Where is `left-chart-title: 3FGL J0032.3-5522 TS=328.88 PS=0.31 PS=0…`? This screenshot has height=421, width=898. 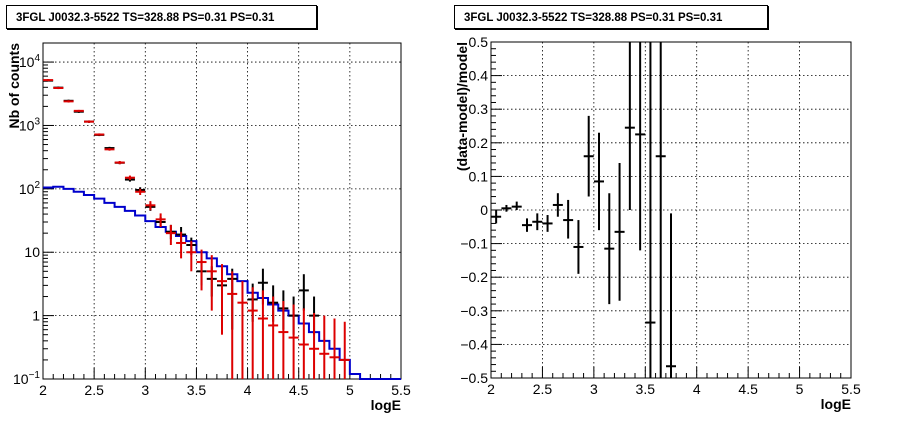 left-chart-title: 3FGL J0032.3-5522 TS=328.88 PS=0.31 PS=0… is located at coordinates (161, 17).